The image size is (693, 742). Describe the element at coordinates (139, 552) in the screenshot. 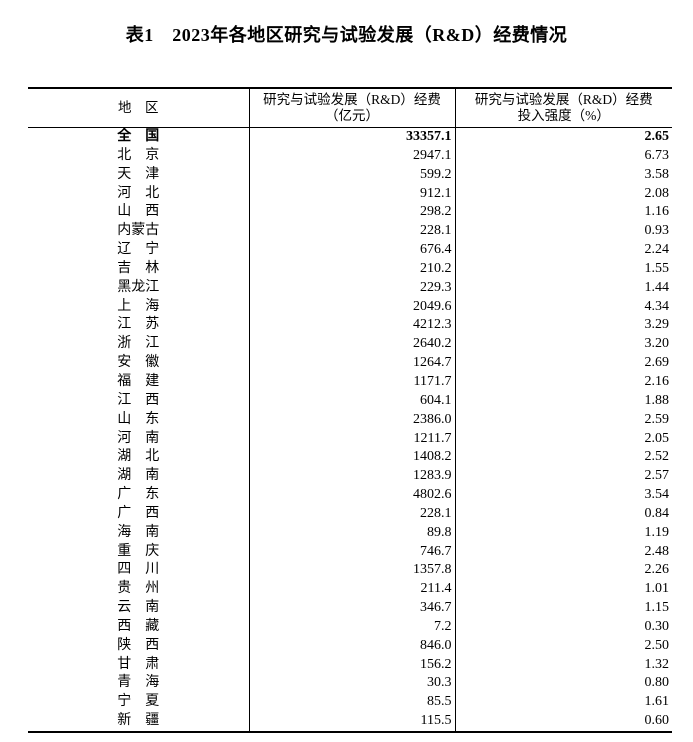

I see `region-cell: 重 庆` at that location.